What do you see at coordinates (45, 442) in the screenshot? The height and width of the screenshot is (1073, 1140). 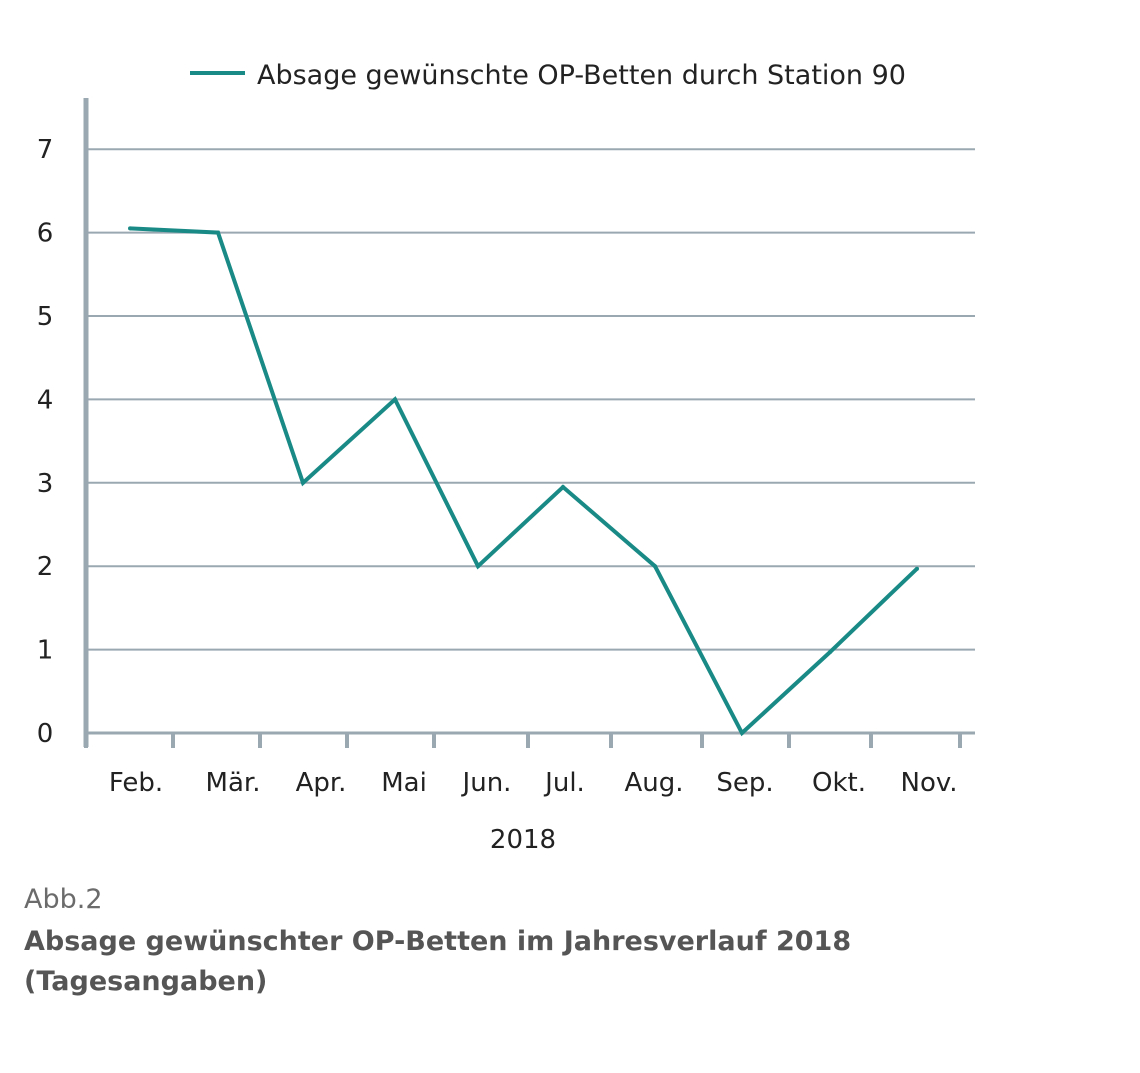 I see `y-tick-labels: 0 1 2 3 4 5 6 7` at bounding box center [45, 442].